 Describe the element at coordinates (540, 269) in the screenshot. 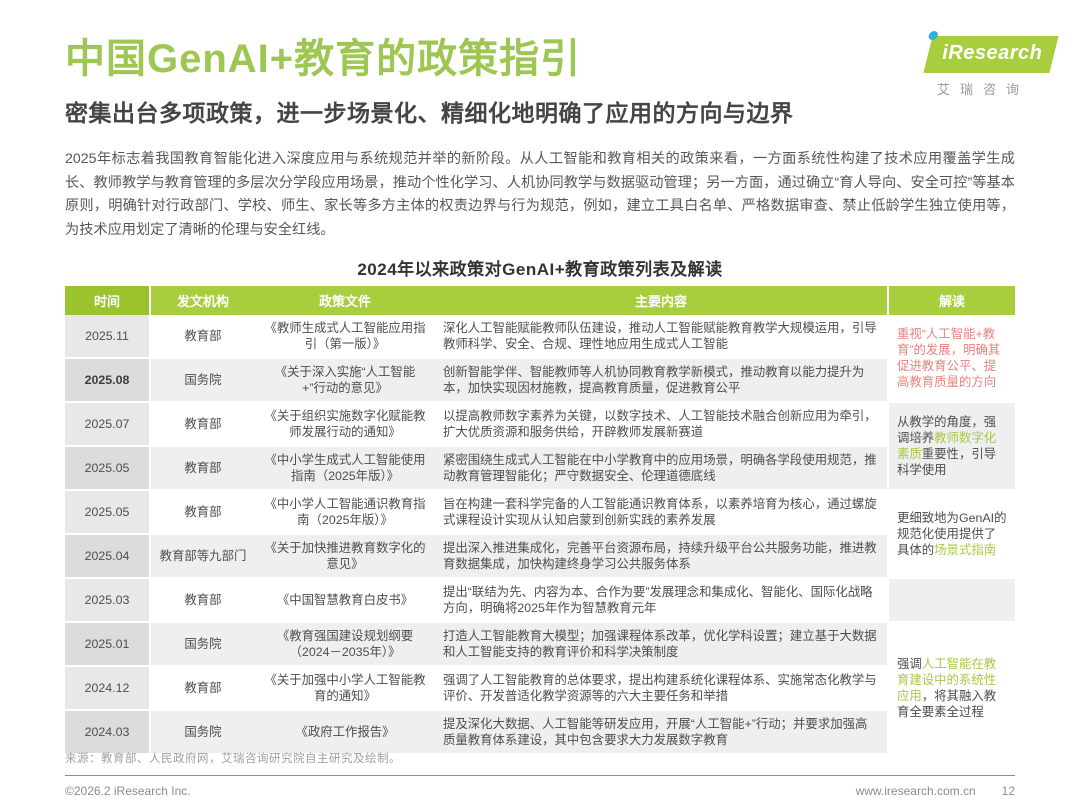

I see `policy-table-title: 2024年以来政策对GenAI+教育政策列表及解读` at that location.